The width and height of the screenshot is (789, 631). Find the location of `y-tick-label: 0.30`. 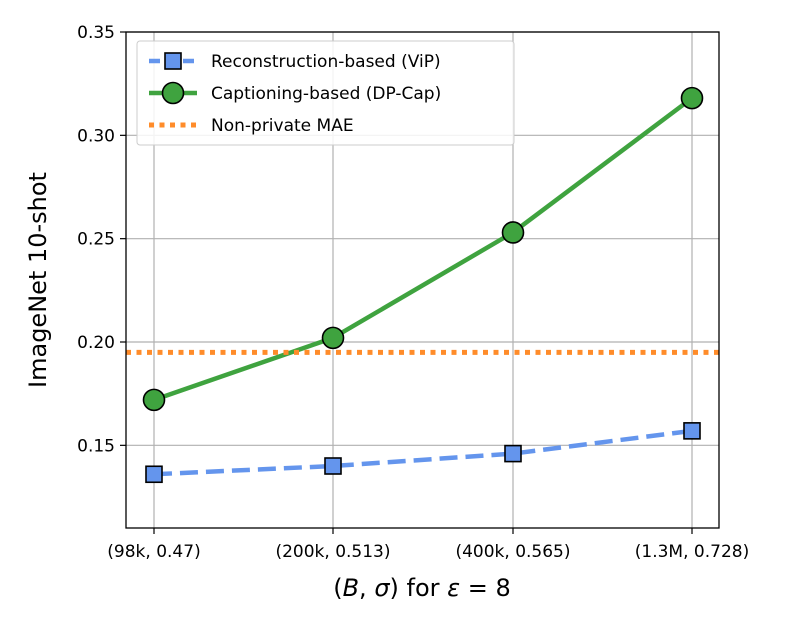

y-tick-label: 0.30 is located at coordinates (96, 136).